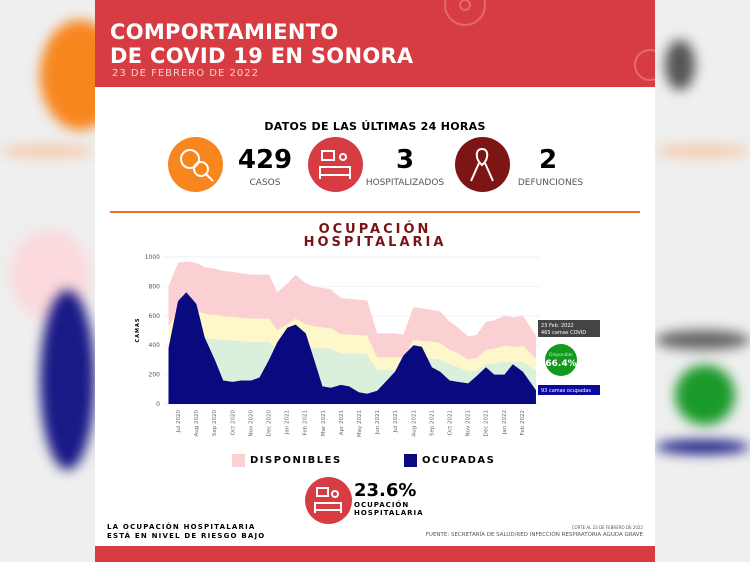  I want to click on tooltip-date: 23 Feb. 2022, so click(557, 326).